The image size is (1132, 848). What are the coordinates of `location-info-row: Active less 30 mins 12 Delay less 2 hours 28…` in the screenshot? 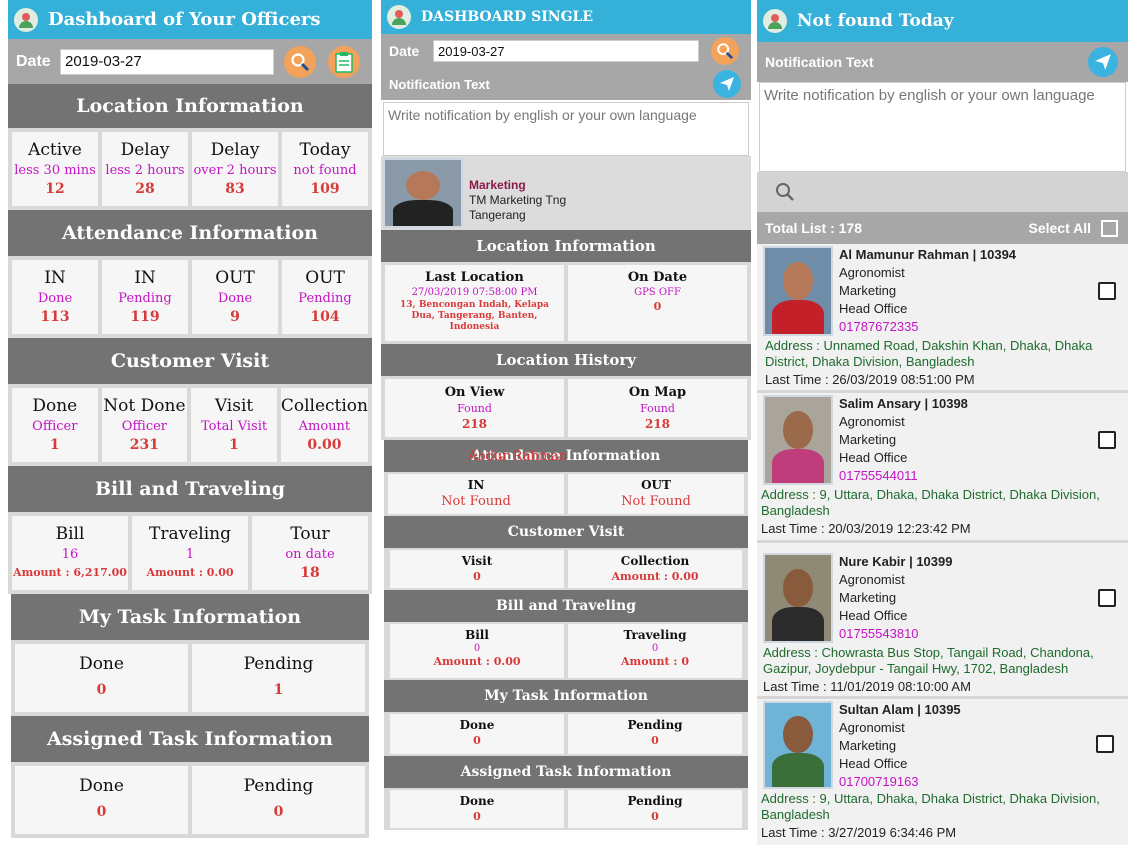 It's located at (190, 169).